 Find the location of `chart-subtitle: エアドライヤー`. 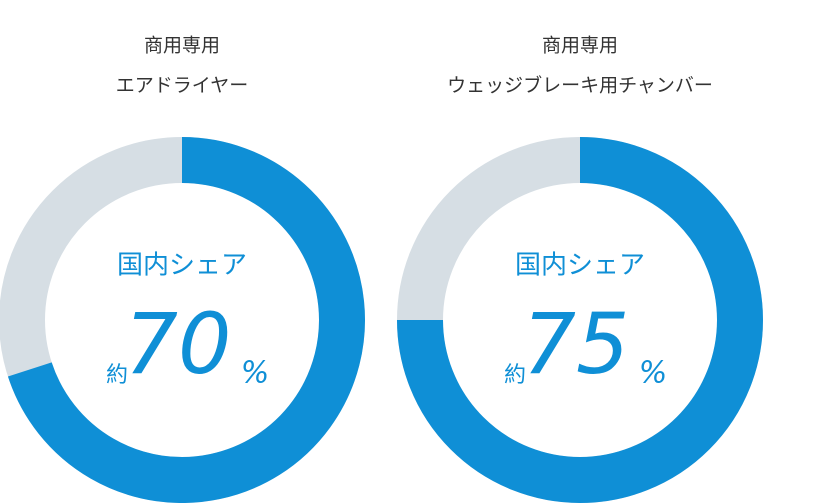

chart-subtitle: エアドライヤー is located at coordinates (182, 86).